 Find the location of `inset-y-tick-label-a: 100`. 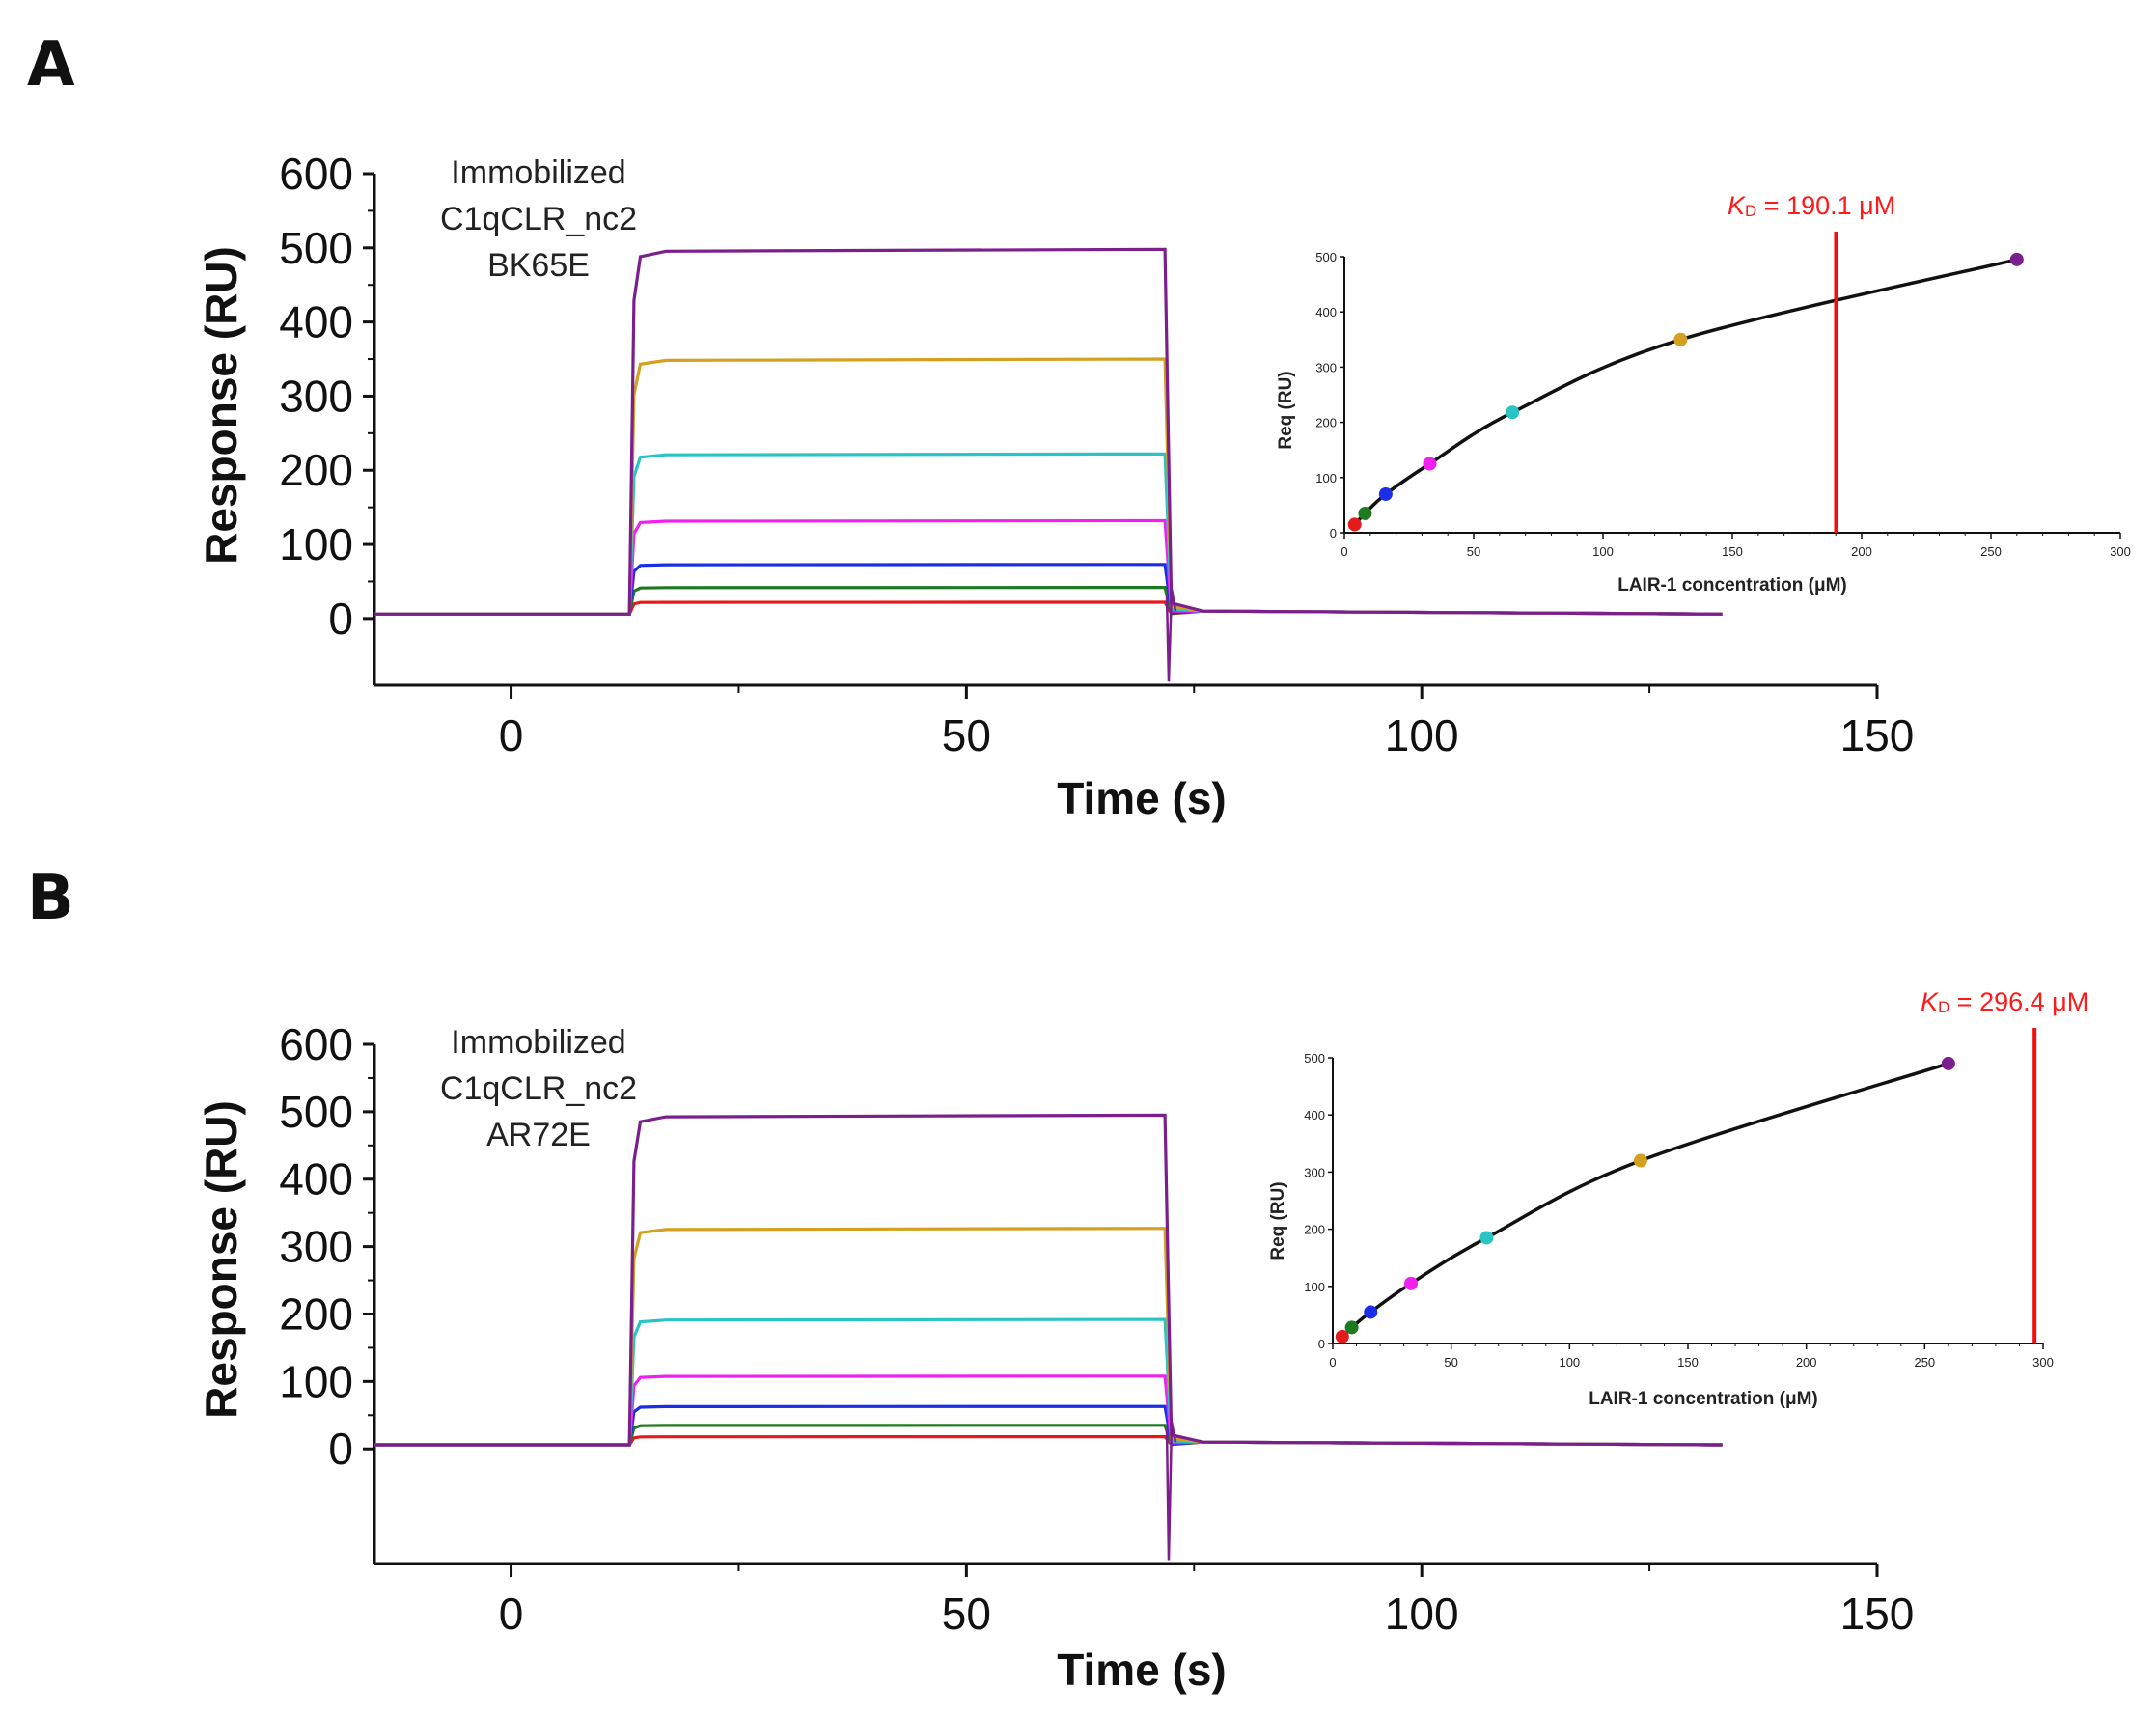

inset-y-tick-label-a: 100 is located at coordinates (1326, 478).